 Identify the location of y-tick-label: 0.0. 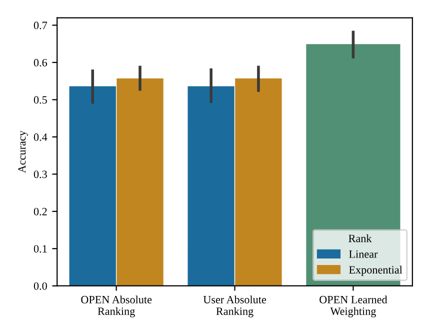
(40, 286).